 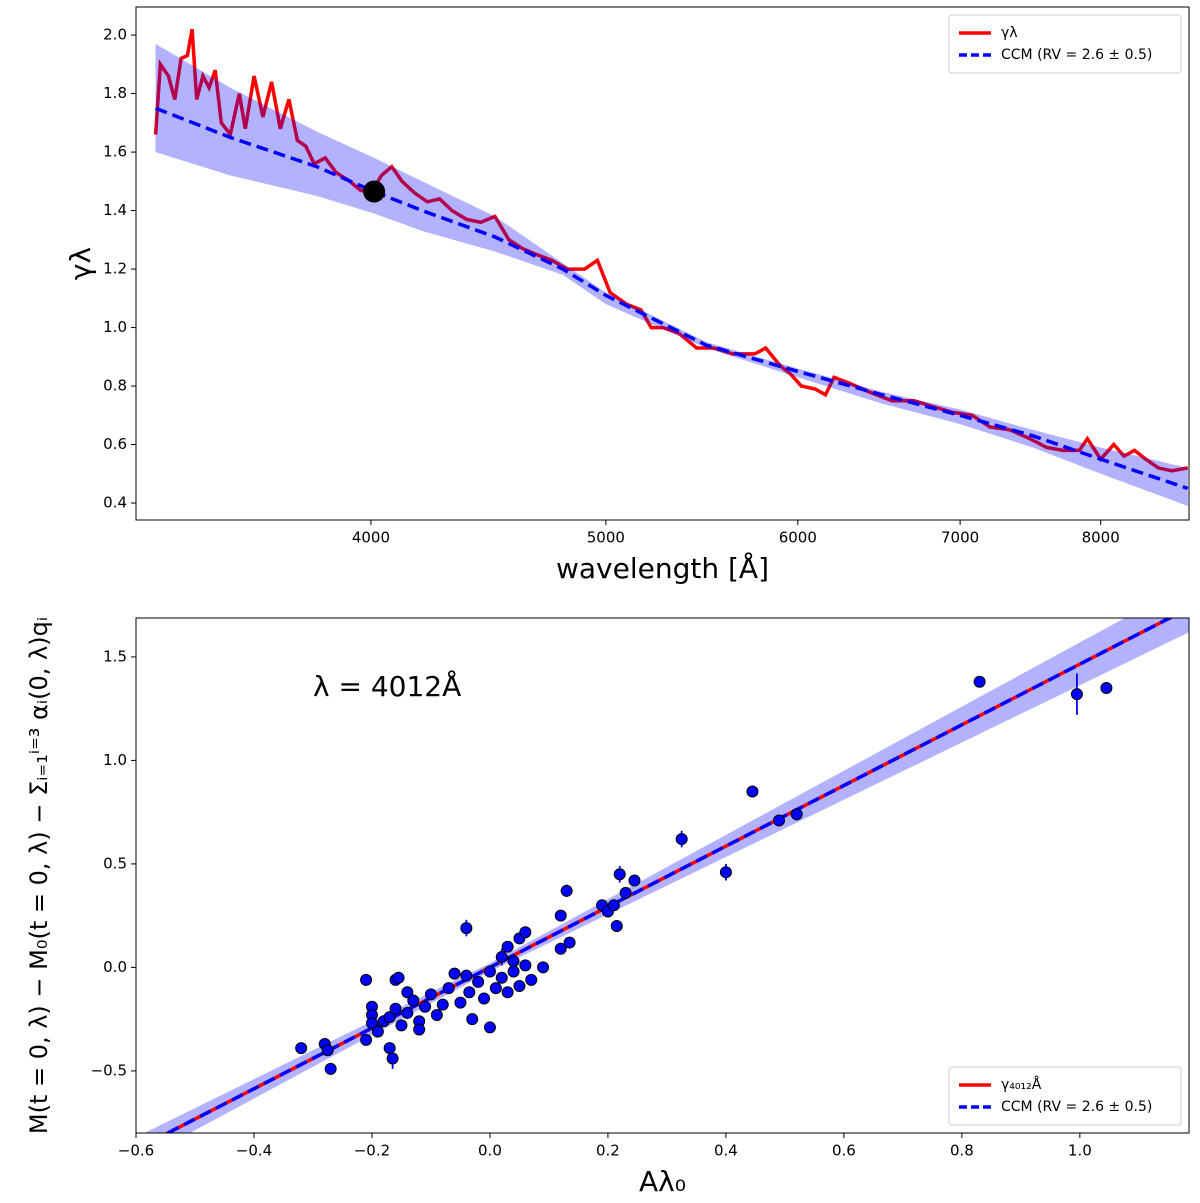 I want to click on x-tick-label: 0.0, so click(x=490, y=1151).